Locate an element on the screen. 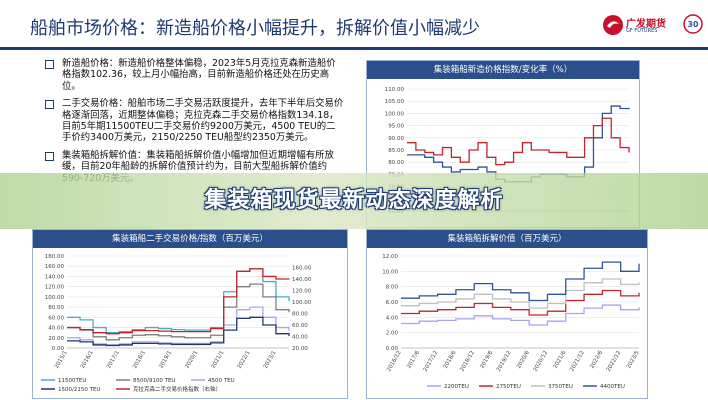  x-tick-label: 2022/12 is located at coordinates (614, 361).